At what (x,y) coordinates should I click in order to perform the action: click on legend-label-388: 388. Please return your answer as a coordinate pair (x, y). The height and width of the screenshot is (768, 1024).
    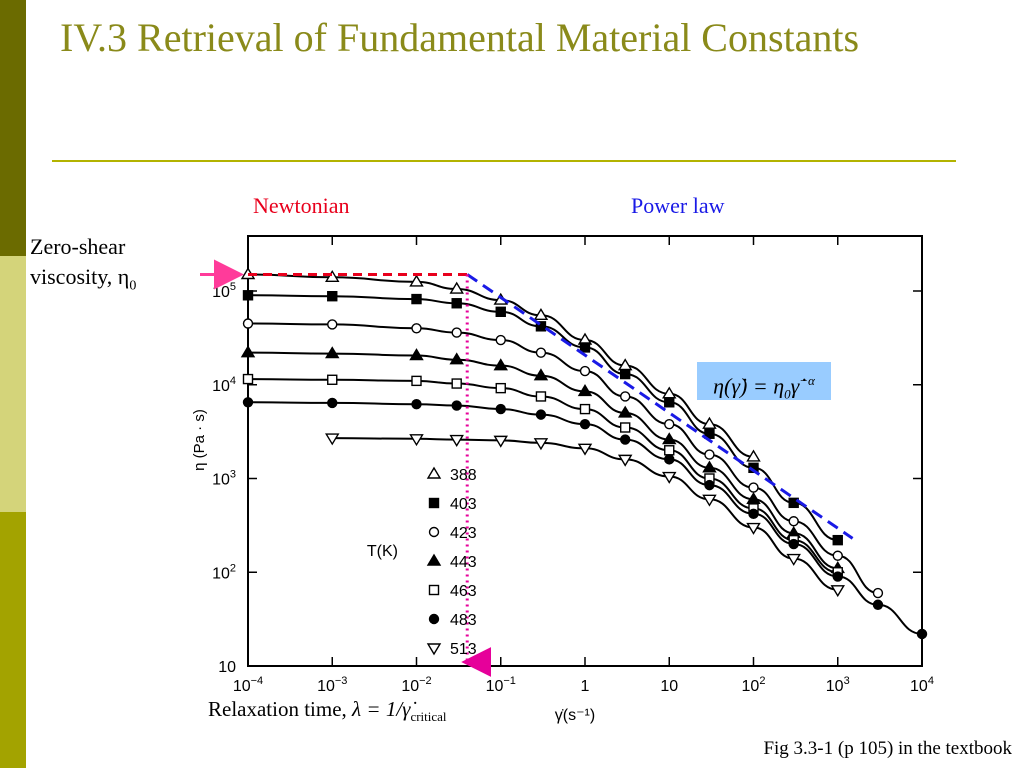
    Looking at the image, I should click on (463, 475).